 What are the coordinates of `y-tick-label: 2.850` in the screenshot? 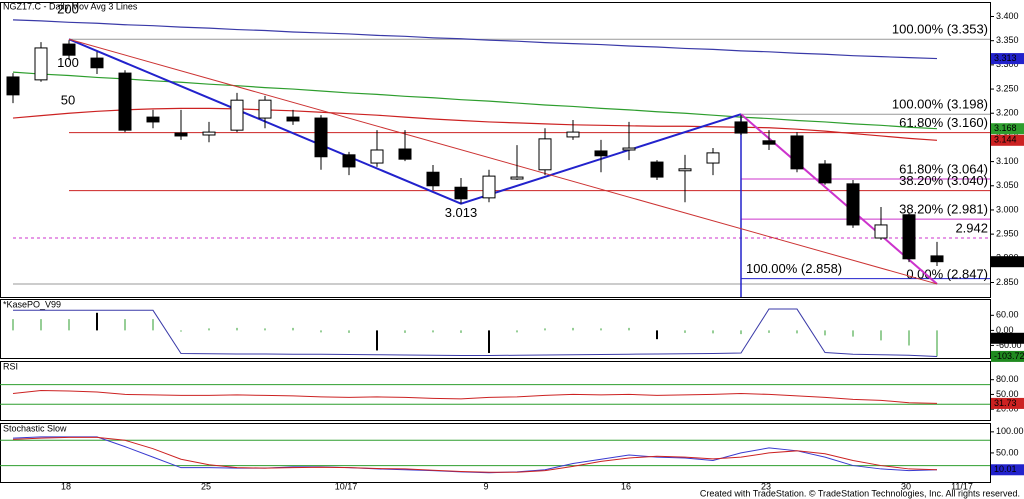 It's located at (1007, 282).